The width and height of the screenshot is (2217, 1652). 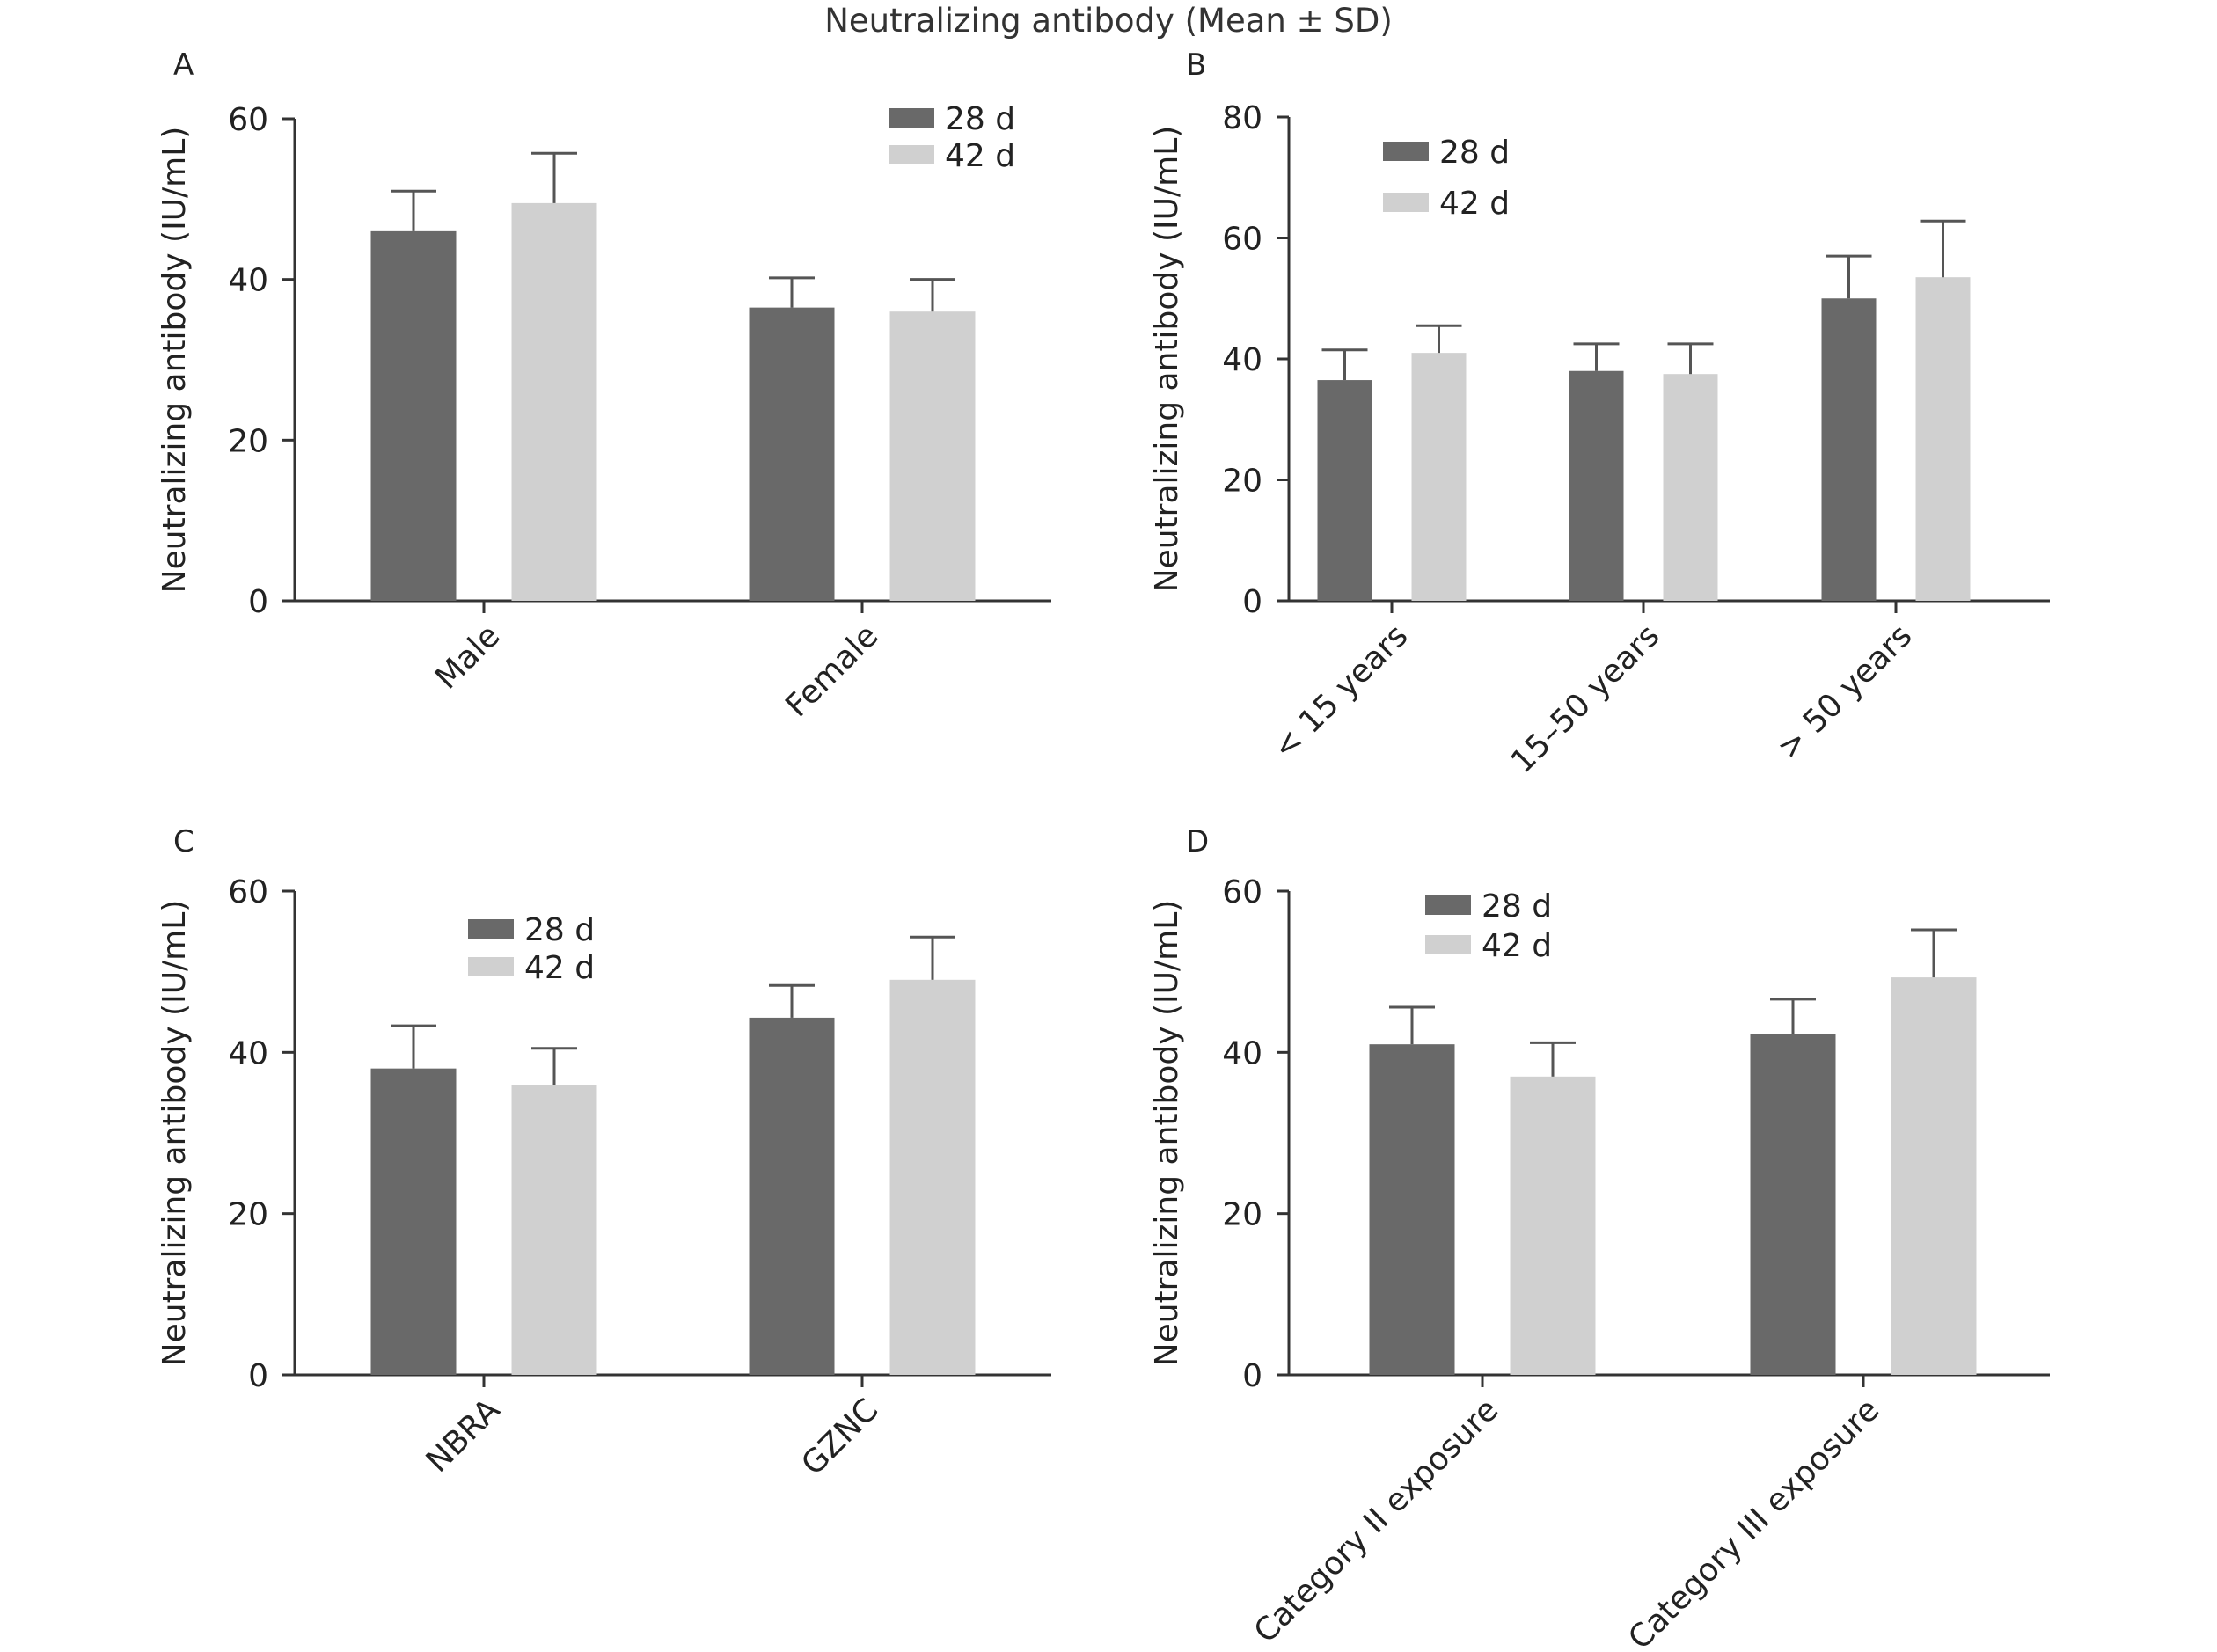 What do you see at coordinates (1196, 65) in the screenshot?
I see `panel-b-letter: B` at bounding box center [1196, 65].